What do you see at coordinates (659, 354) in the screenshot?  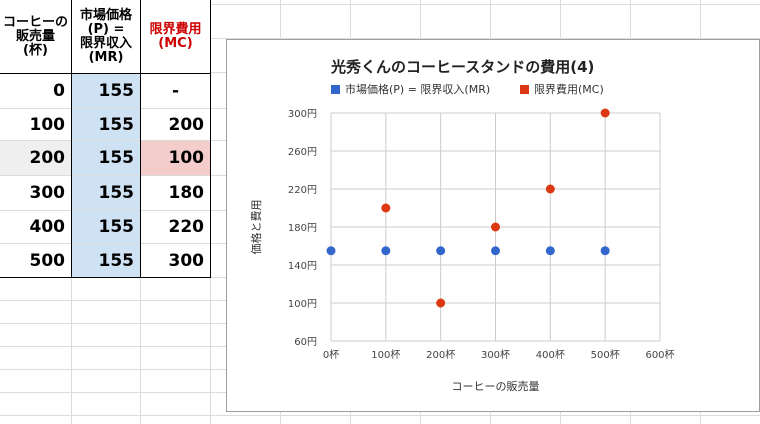 I see `x-tick-label: 600杯` at bounding box center [659, 354].